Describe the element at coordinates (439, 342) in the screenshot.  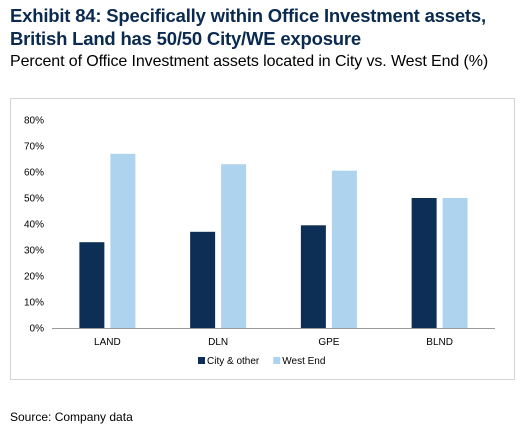
I see `x-tick-label: BLND` at that location.